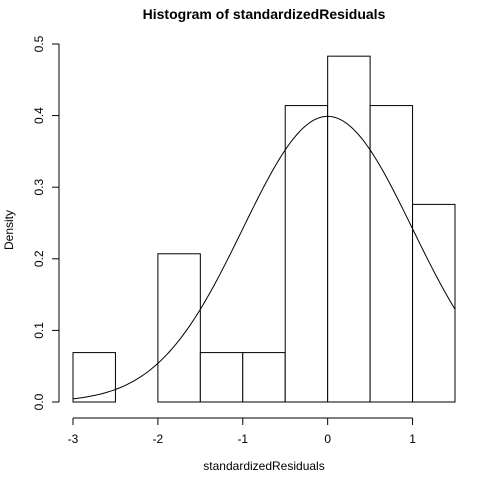  Describe the element at coordinates (39, 187) in the screenshot. I see `y-tick-label: 0.3` at that location.